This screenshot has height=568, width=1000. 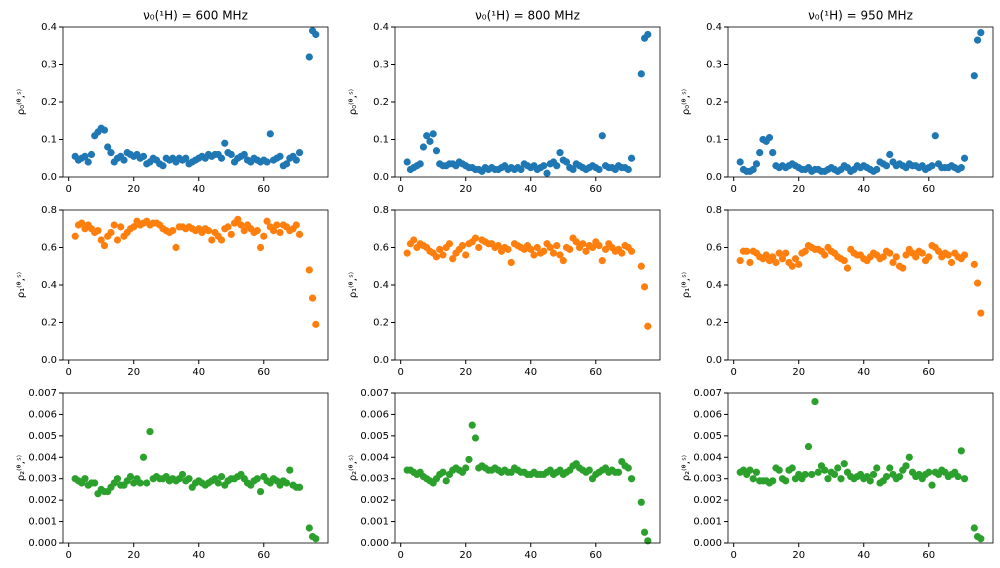 What do you see at coordinates (374, 436) in the screenshot?
I see `y-tick-label: 0.005` at bounding box center [374, 436].